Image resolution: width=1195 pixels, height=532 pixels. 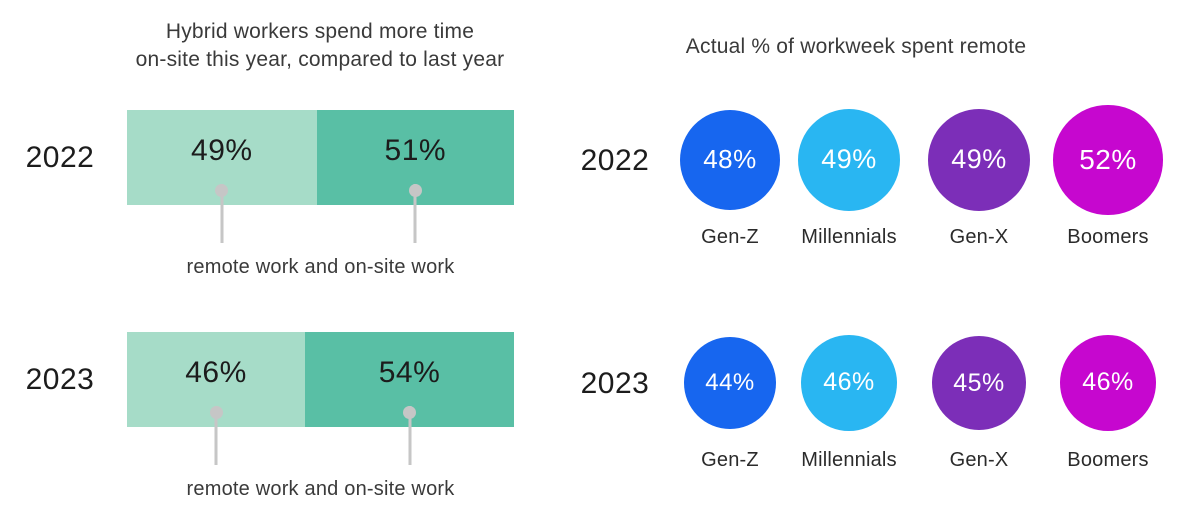 I want to click on bubble-value-label: 45%, so click(x=979, y=382).